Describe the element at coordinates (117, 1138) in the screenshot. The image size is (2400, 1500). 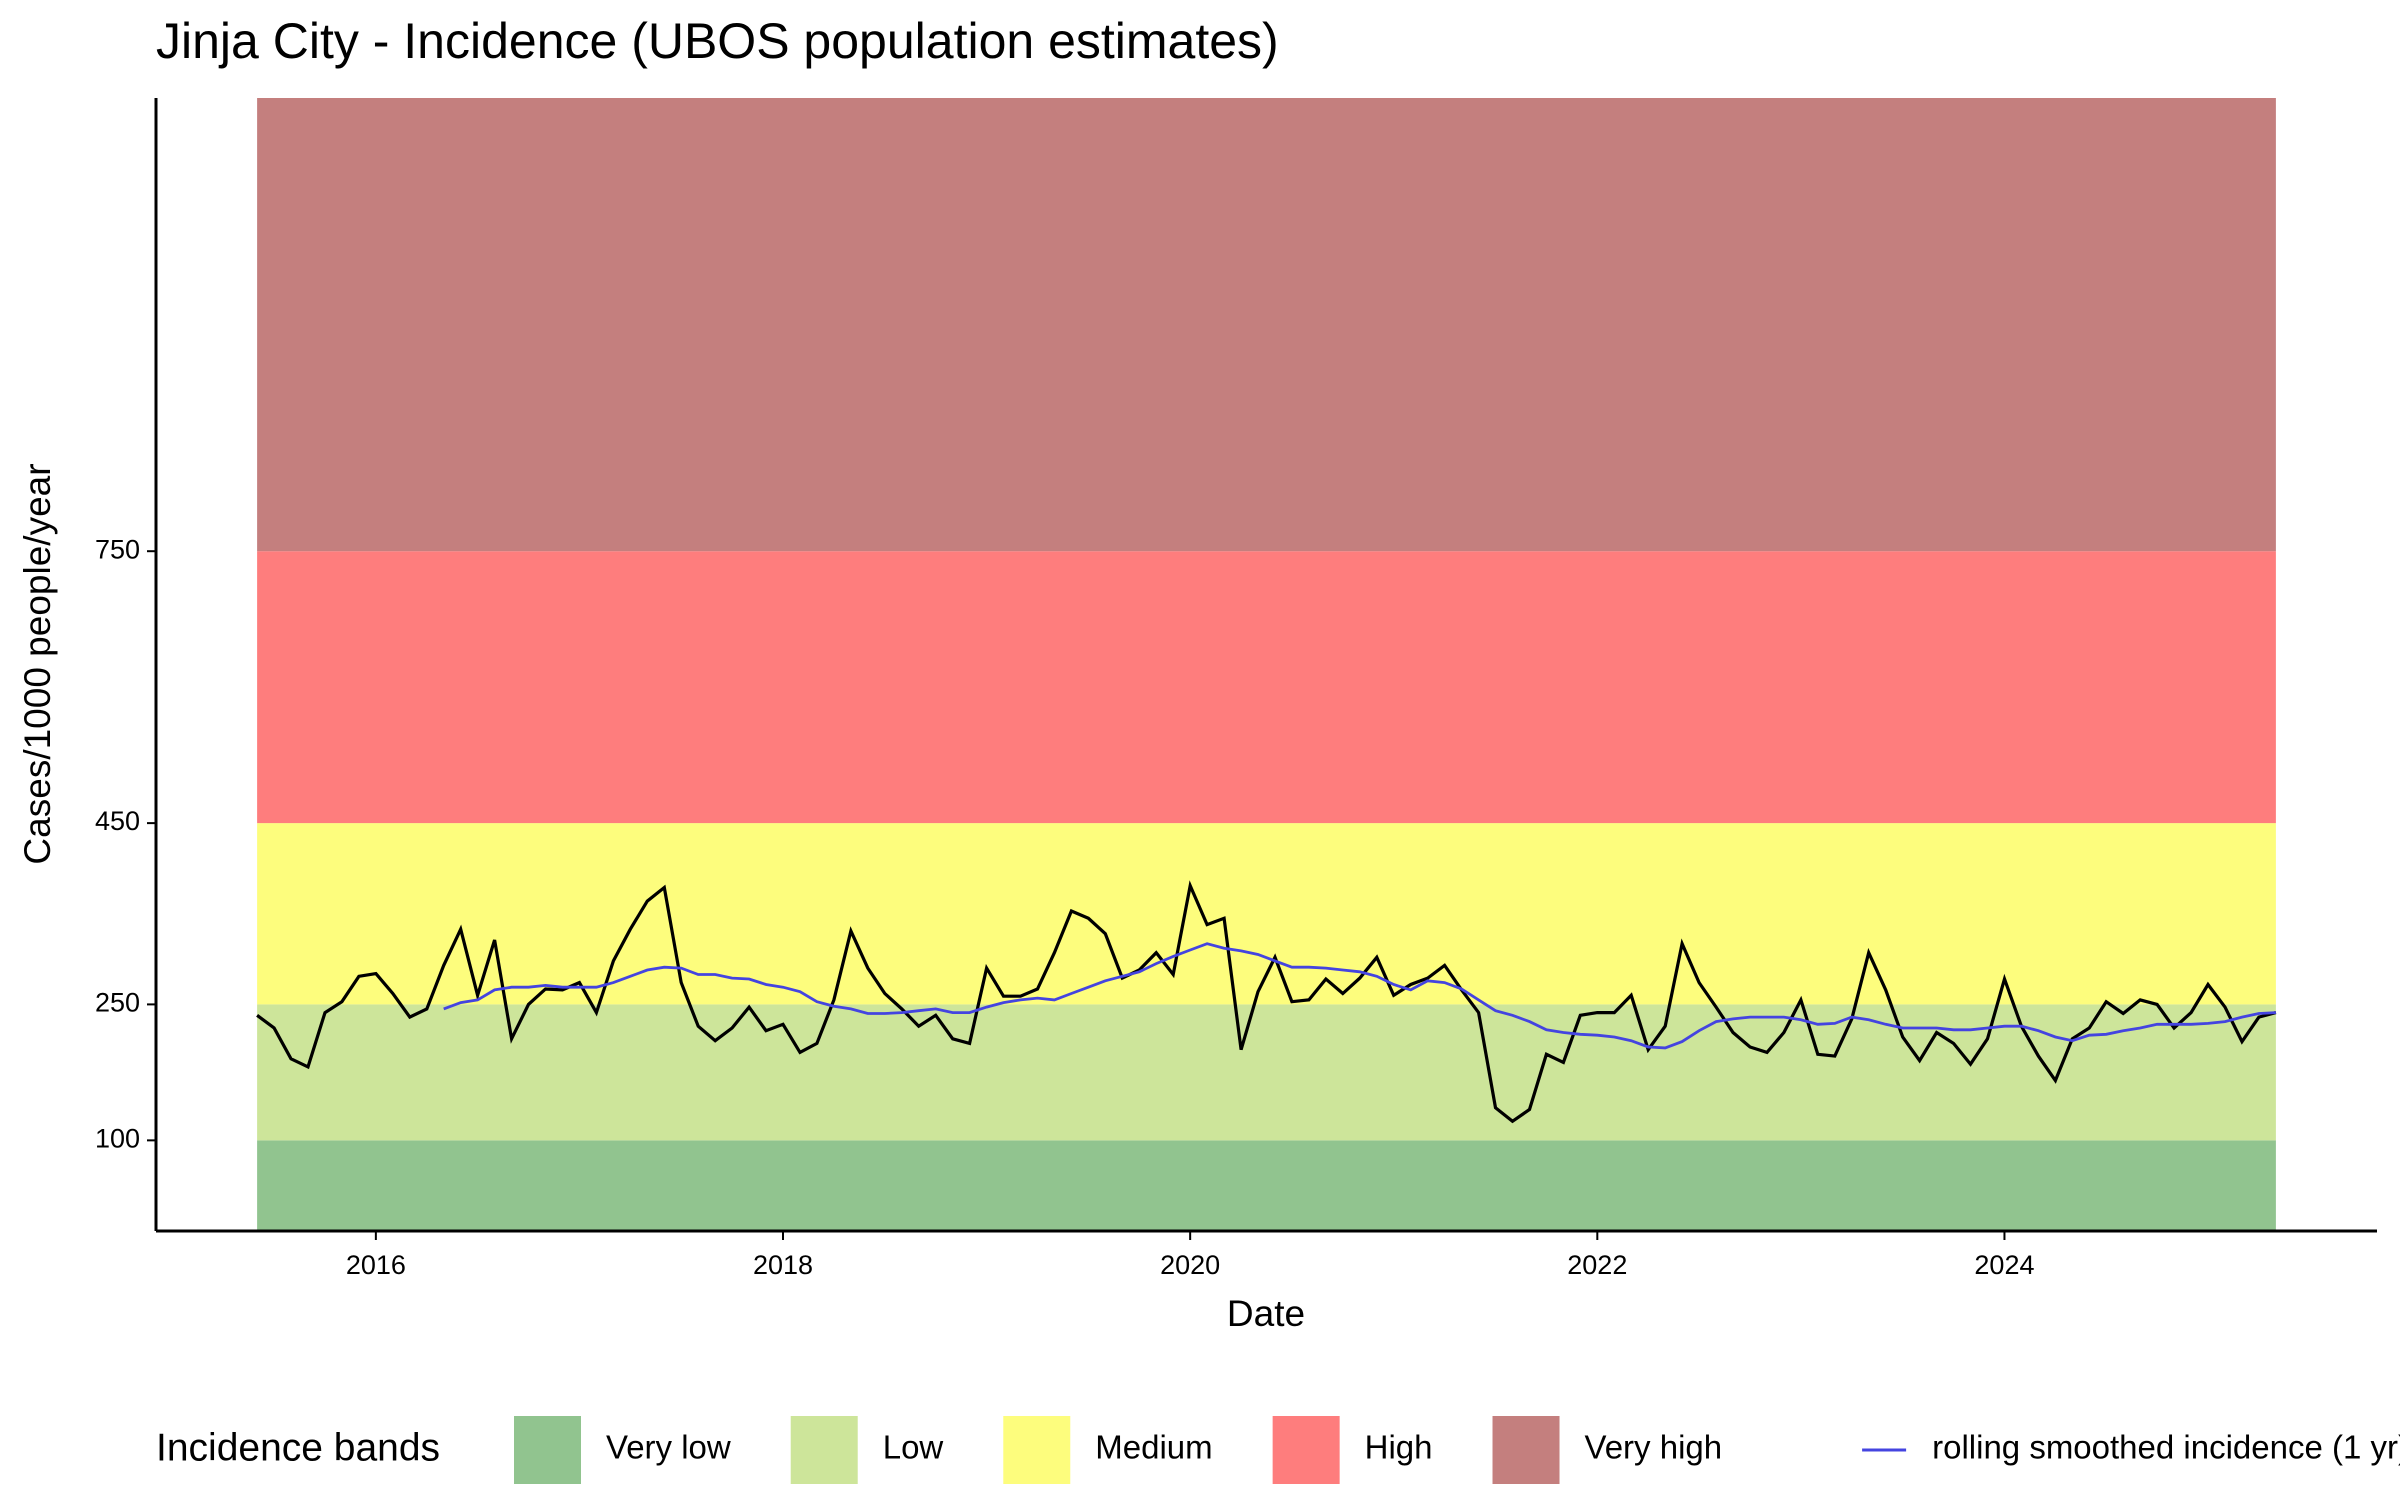
I see `y-tick-label: 100` at that location.